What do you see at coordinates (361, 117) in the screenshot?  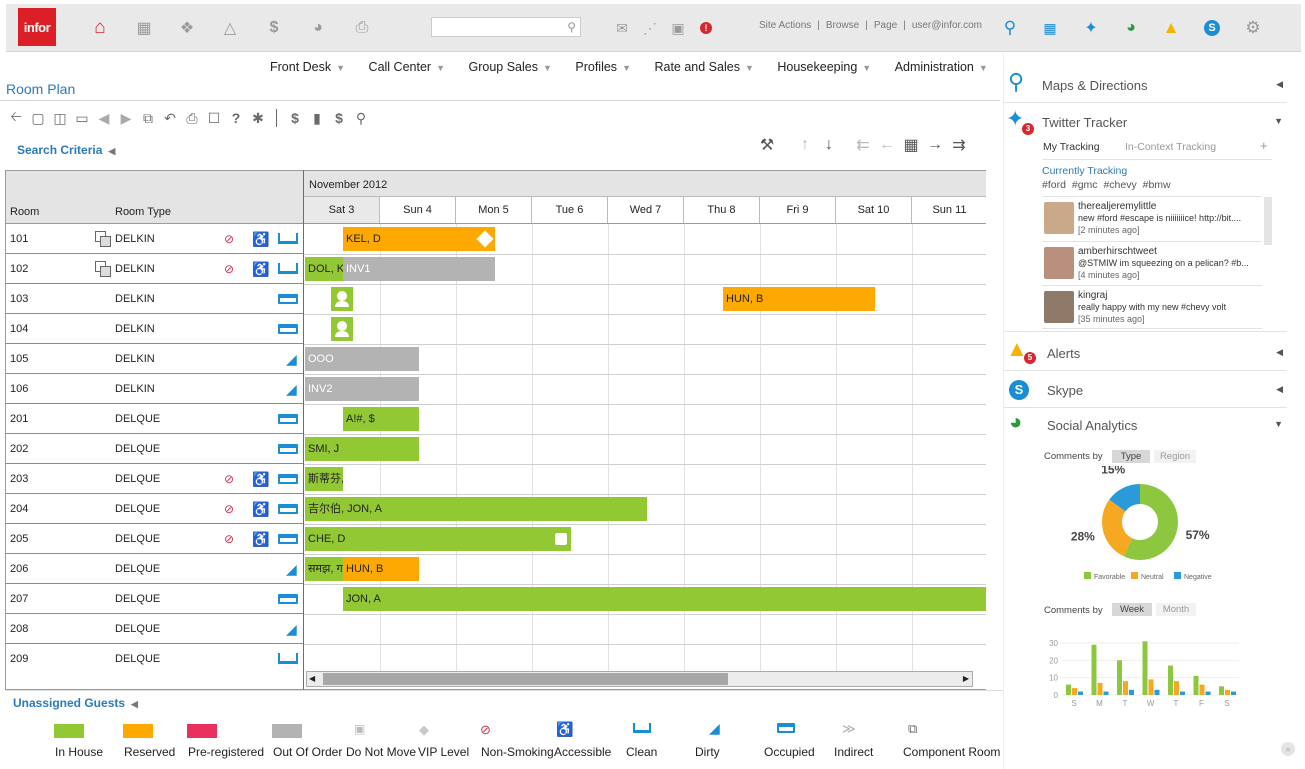 I see `search-folio-icon: ⚲` at bounding box center [361, 117].